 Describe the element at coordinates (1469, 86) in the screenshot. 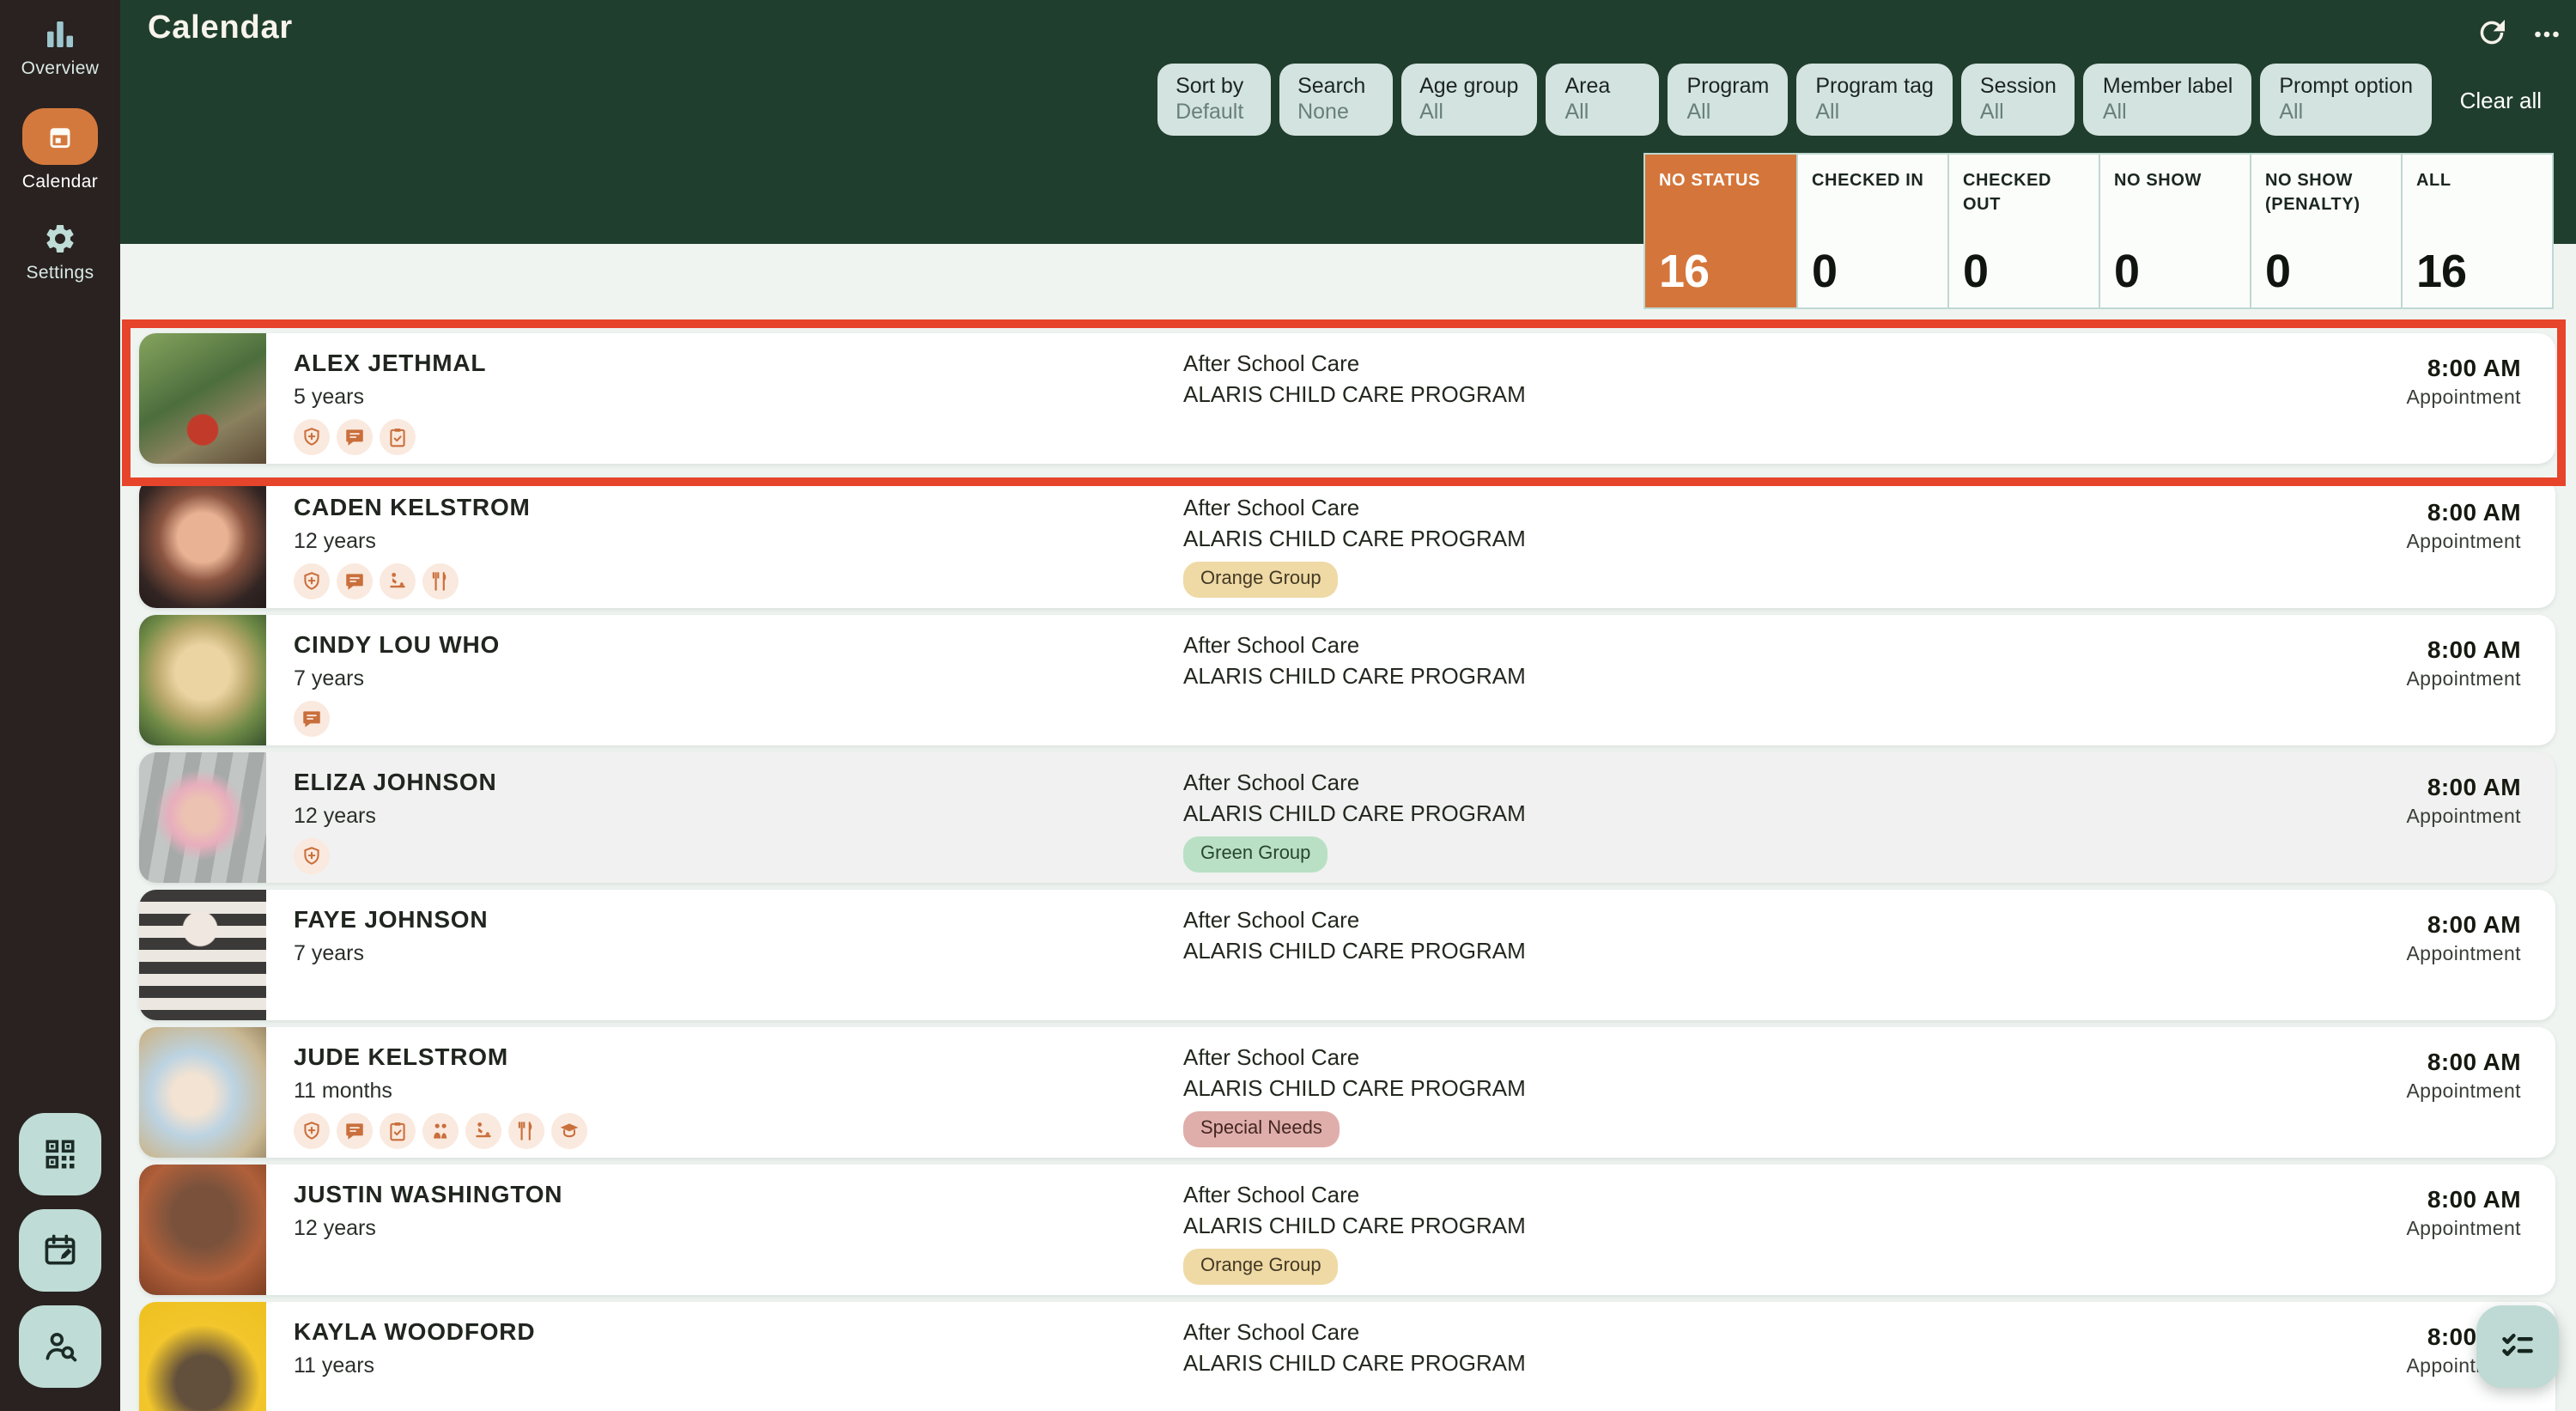

I see `filter-chip-label: Age group` at that location.